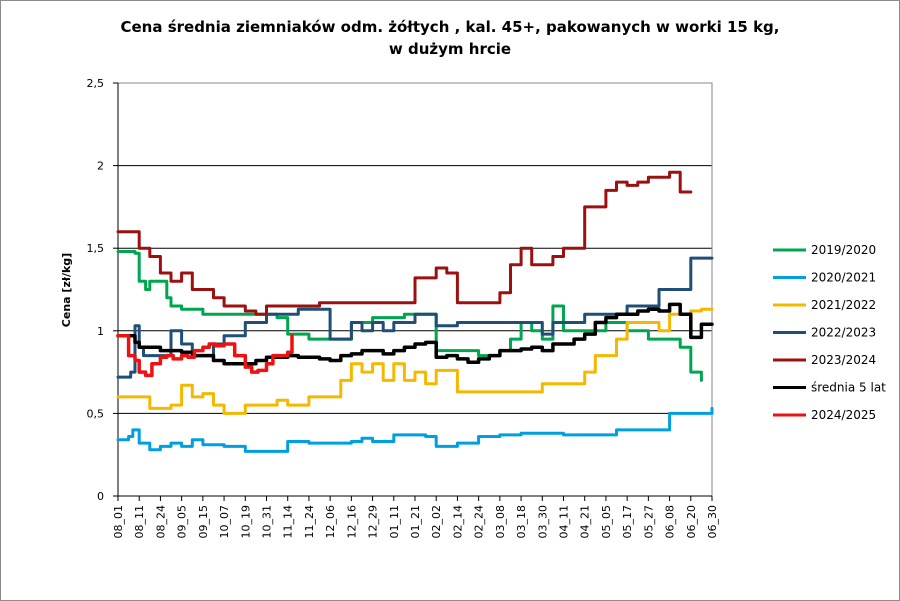 The height and width of the screenshot is (601, 900). Describe the element at coordinates (848, 388) in the screenshot. I see `legend-label: średnia 5 lat` at that location.